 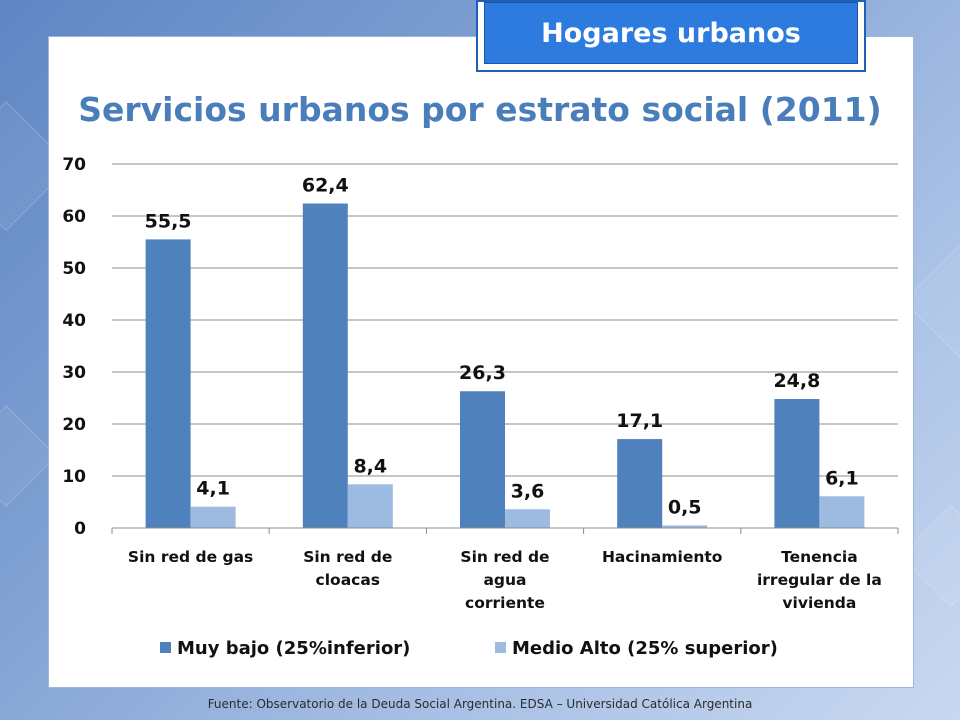 What do you see at coordinates (685, 507) in the screenshot?
I see `data-label: 0,5` at bounding box center [685, 507].